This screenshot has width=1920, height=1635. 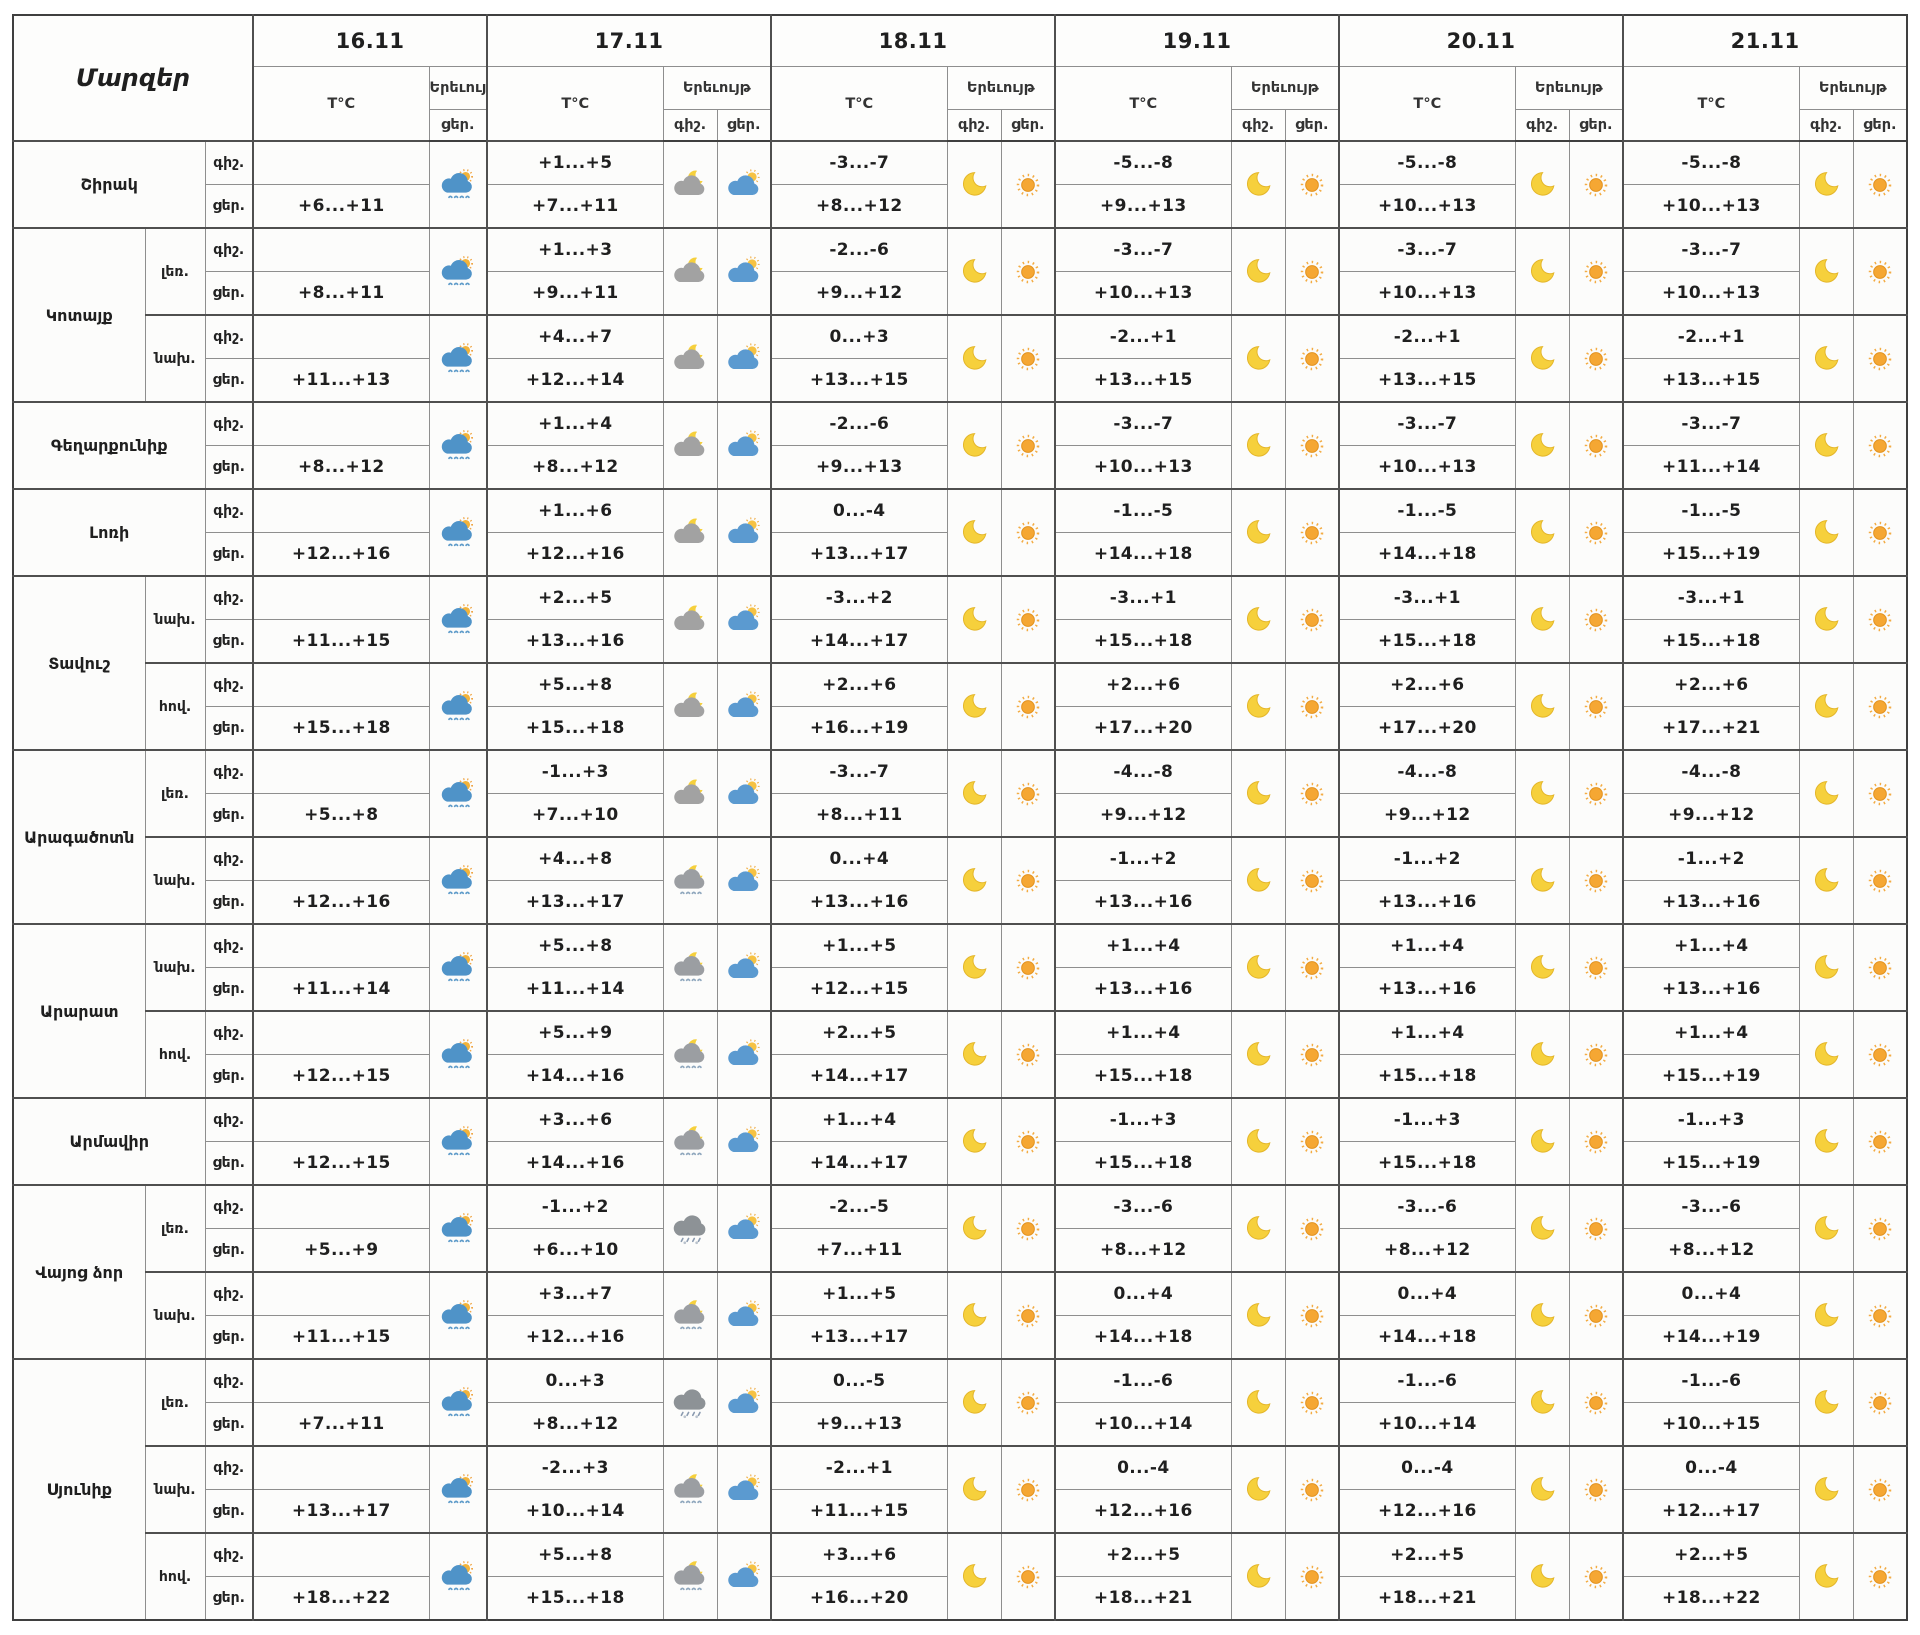 What do you see at coordinates (1143, 1163) in the screenshot?
I see `day-temp-cell: +15...+18` at bounding box center [1143, 1163].